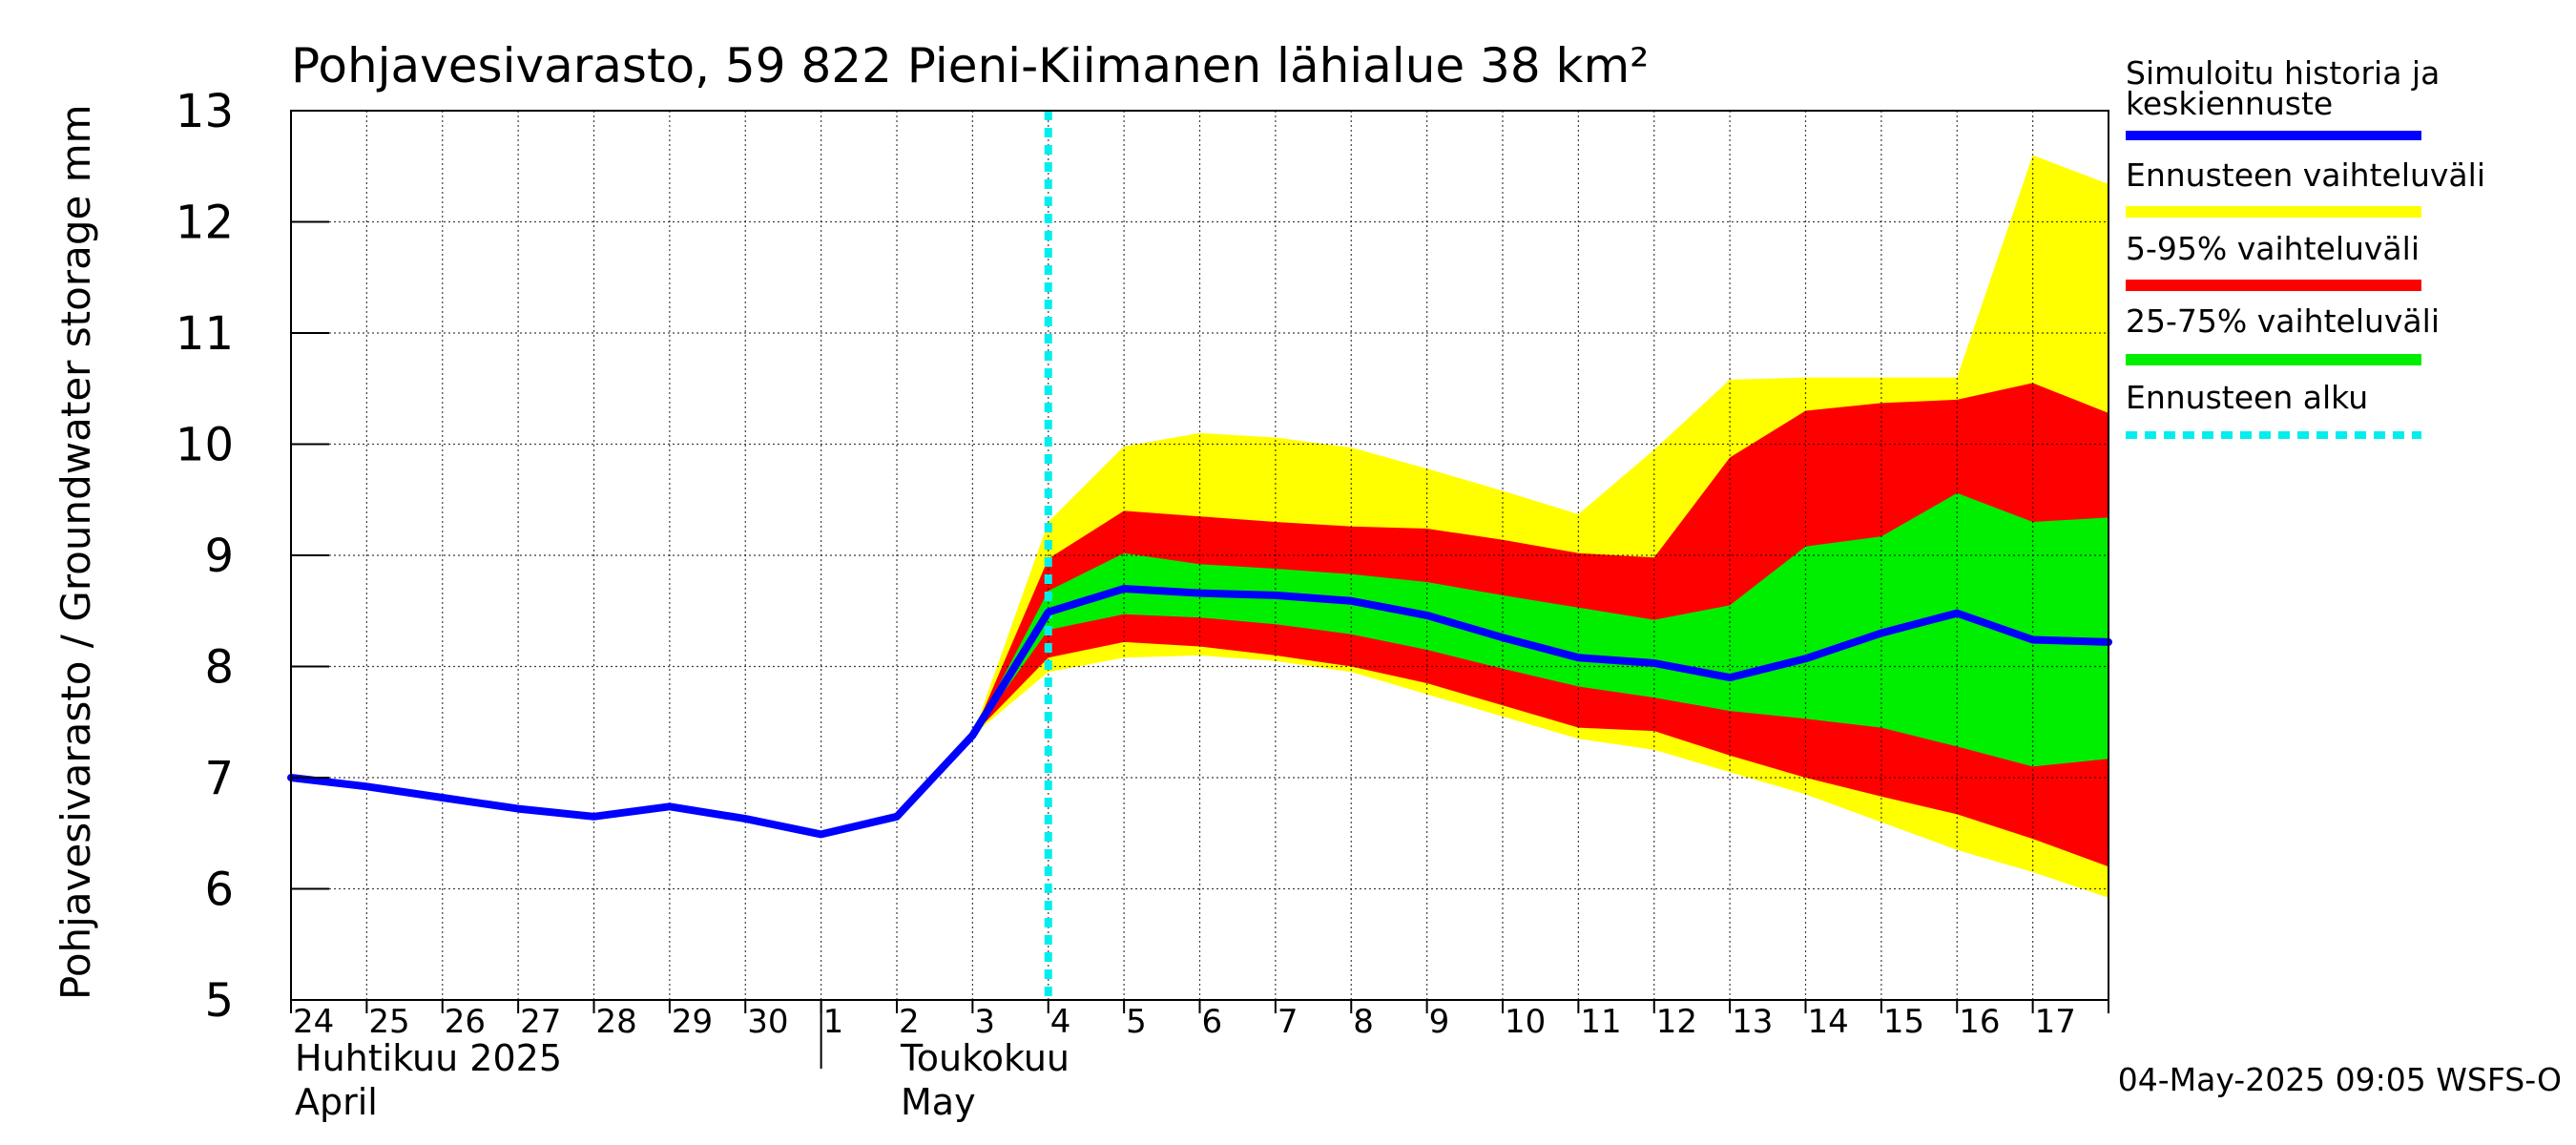 The height and width of the screenshot is (1145, 2576). What do you see at coordinates (692, 1022) in the screenshot?
I see `x-tick-label: 29` at bounding box center [692, 1022].